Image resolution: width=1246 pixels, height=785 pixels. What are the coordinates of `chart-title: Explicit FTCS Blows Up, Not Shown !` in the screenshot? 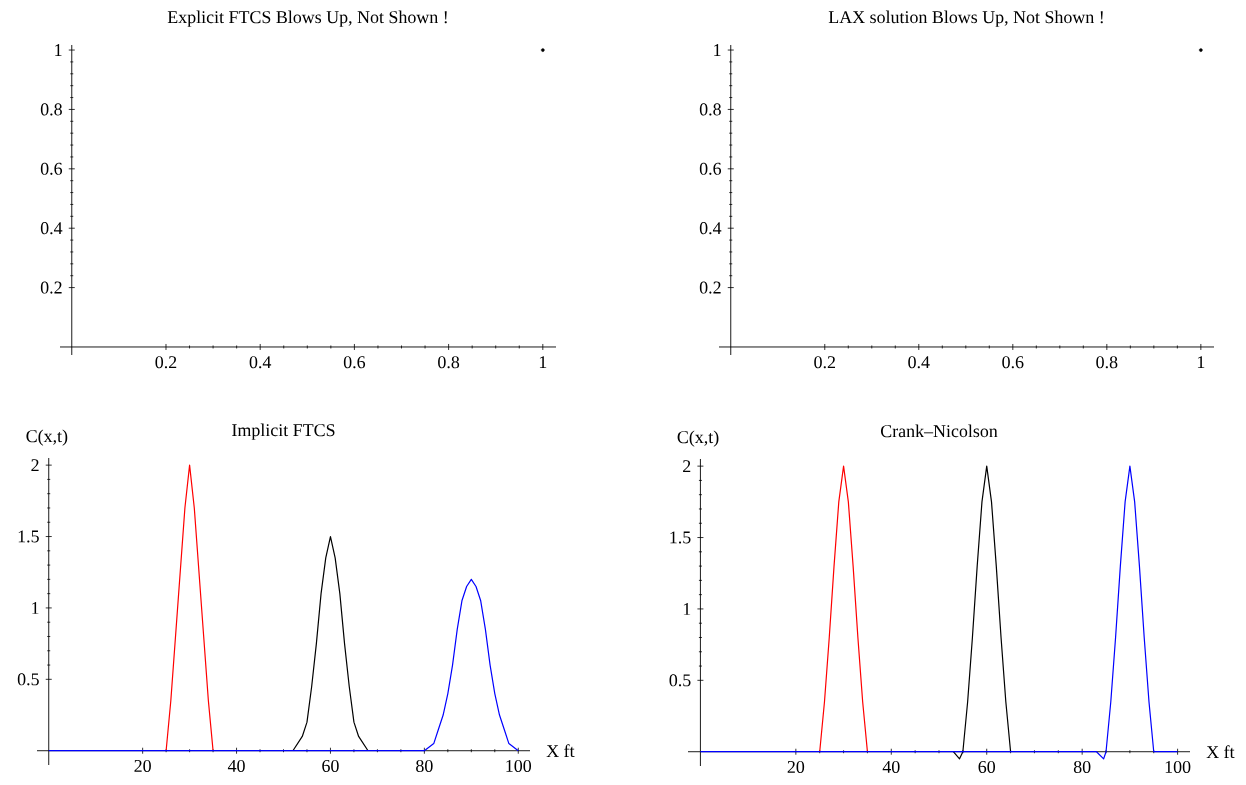 It's located at (307, 18).